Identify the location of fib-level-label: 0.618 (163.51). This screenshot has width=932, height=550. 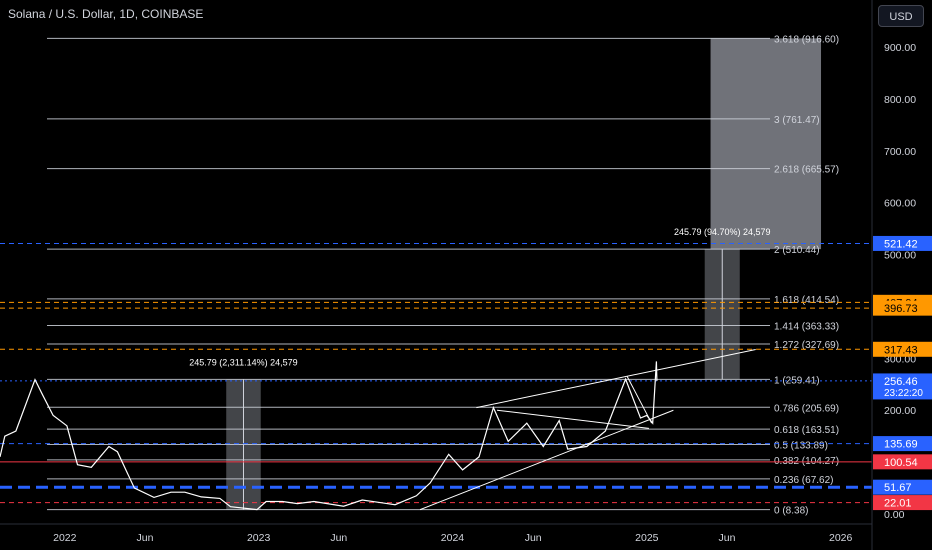
(806, 430).